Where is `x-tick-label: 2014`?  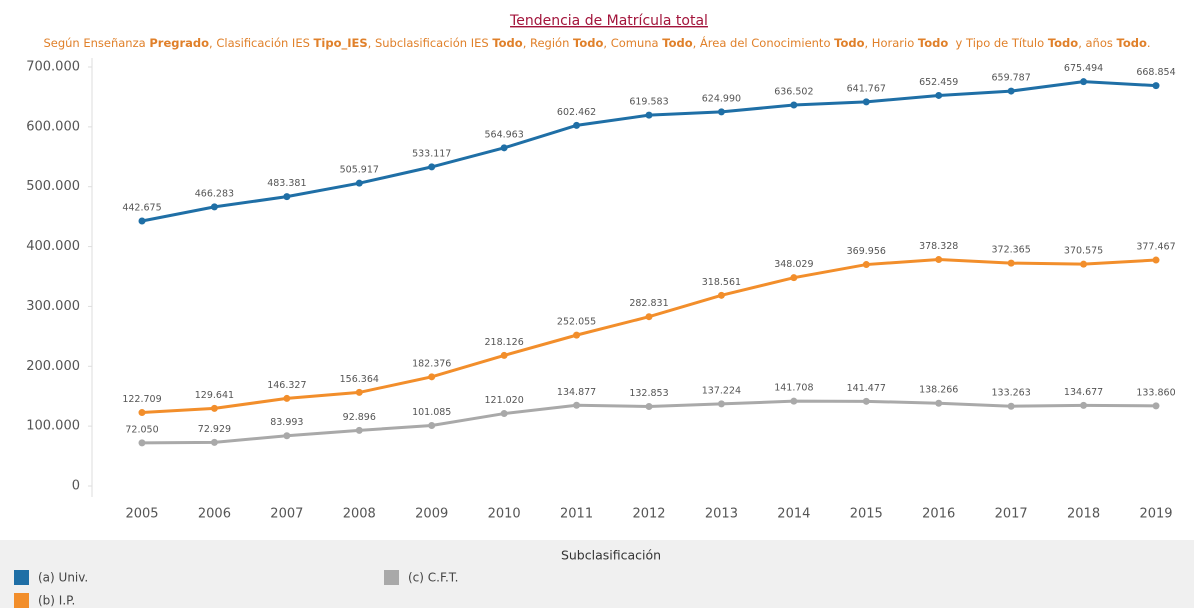
x-tick-label: 2014 is located at coordinates (793, 514).